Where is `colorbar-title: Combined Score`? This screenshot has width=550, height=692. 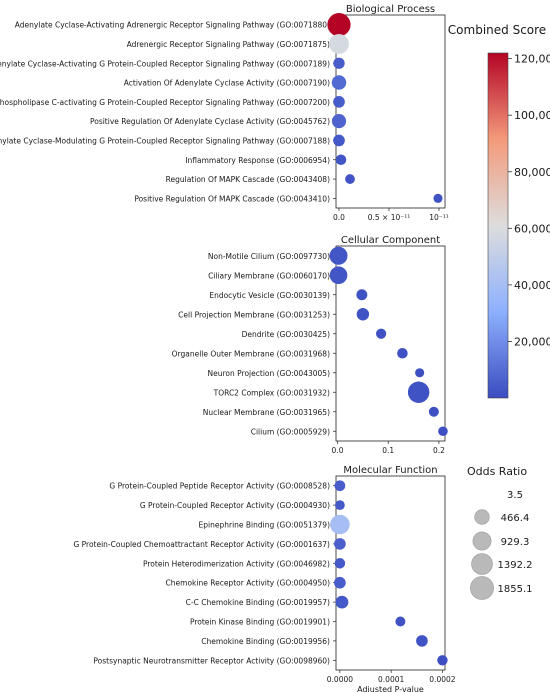
colorbar-title: Combined Score is located at coordinates (497, 30).